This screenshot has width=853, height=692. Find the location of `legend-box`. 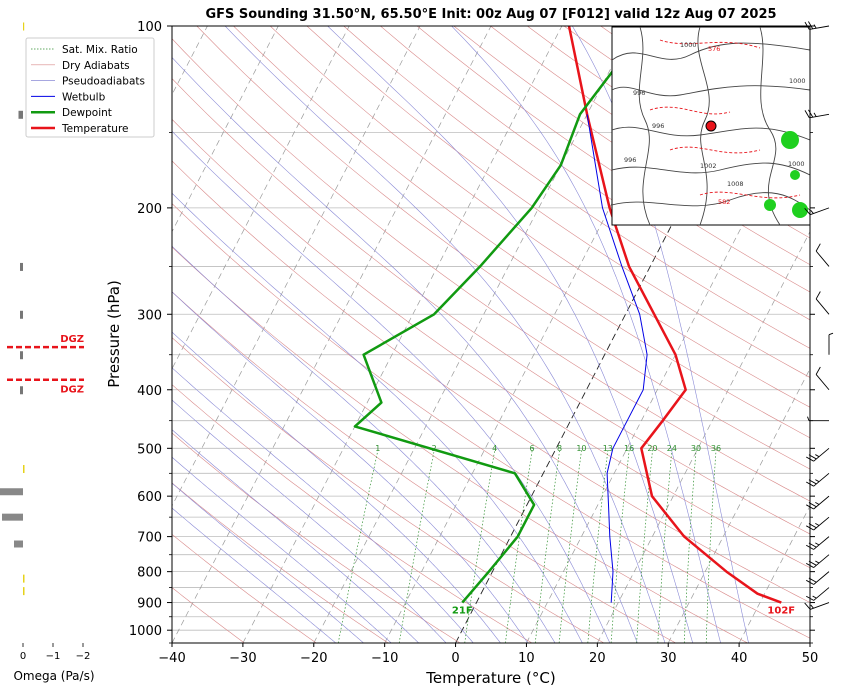

legend-box is located at coordinates (90, 87).